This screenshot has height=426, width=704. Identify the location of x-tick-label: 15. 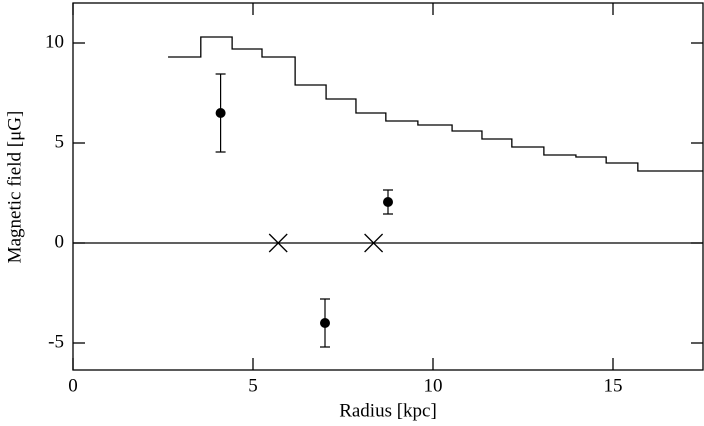
(613, 385).